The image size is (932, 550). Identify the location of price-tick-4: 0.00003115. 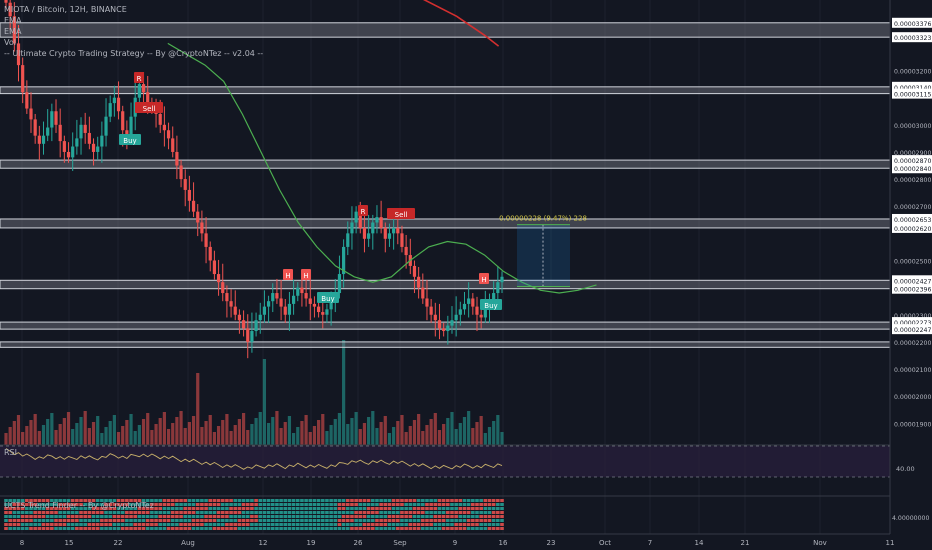
(912, 95).